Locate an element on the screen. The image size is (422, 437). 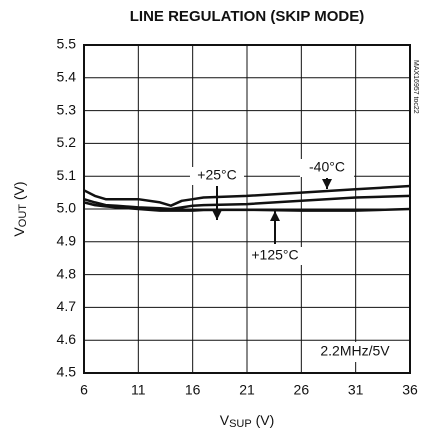
x-tick-label: 31 is located at coordinates (356, 390).